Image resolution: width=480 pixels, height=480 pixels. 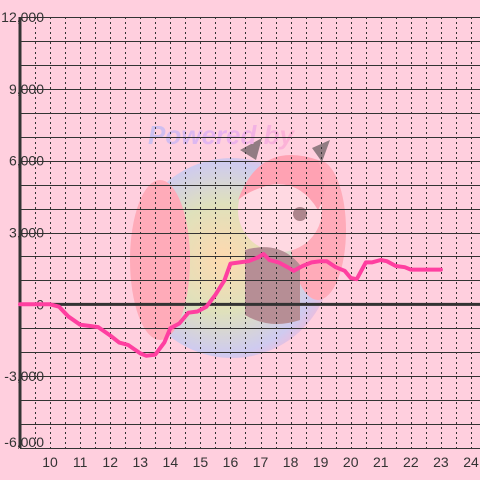 What do you see at coordinates (300, 214) in the screenshot?
I see `watermark-eye` at bounding box center [300, 214].